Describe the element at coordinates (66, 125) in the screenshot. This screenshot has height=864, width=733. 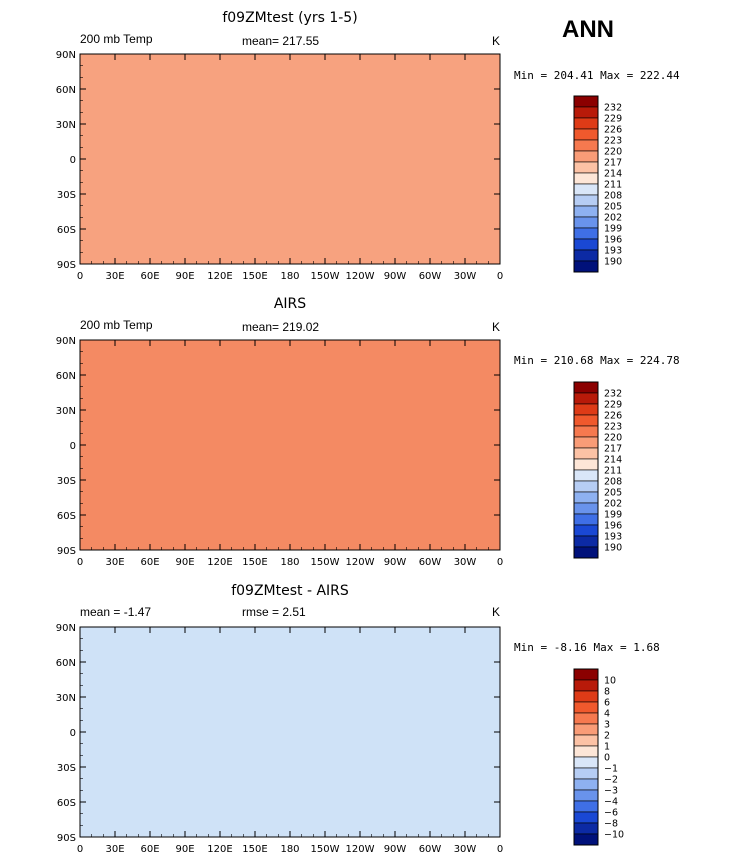
I see `panel1-y-tick-label: 30N` at that location.